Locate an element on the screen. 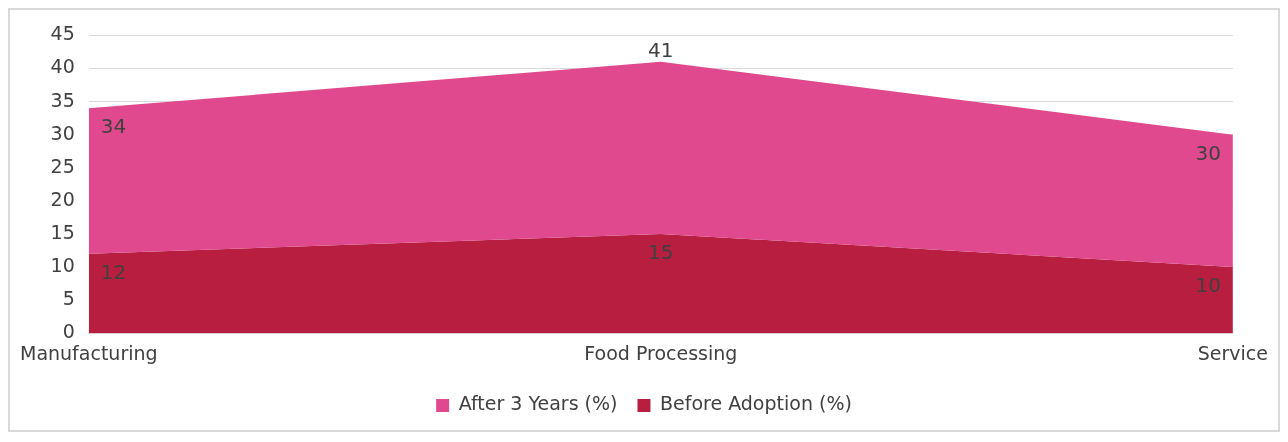  y-tick-label: 20 is located at coordinates (62, 198).